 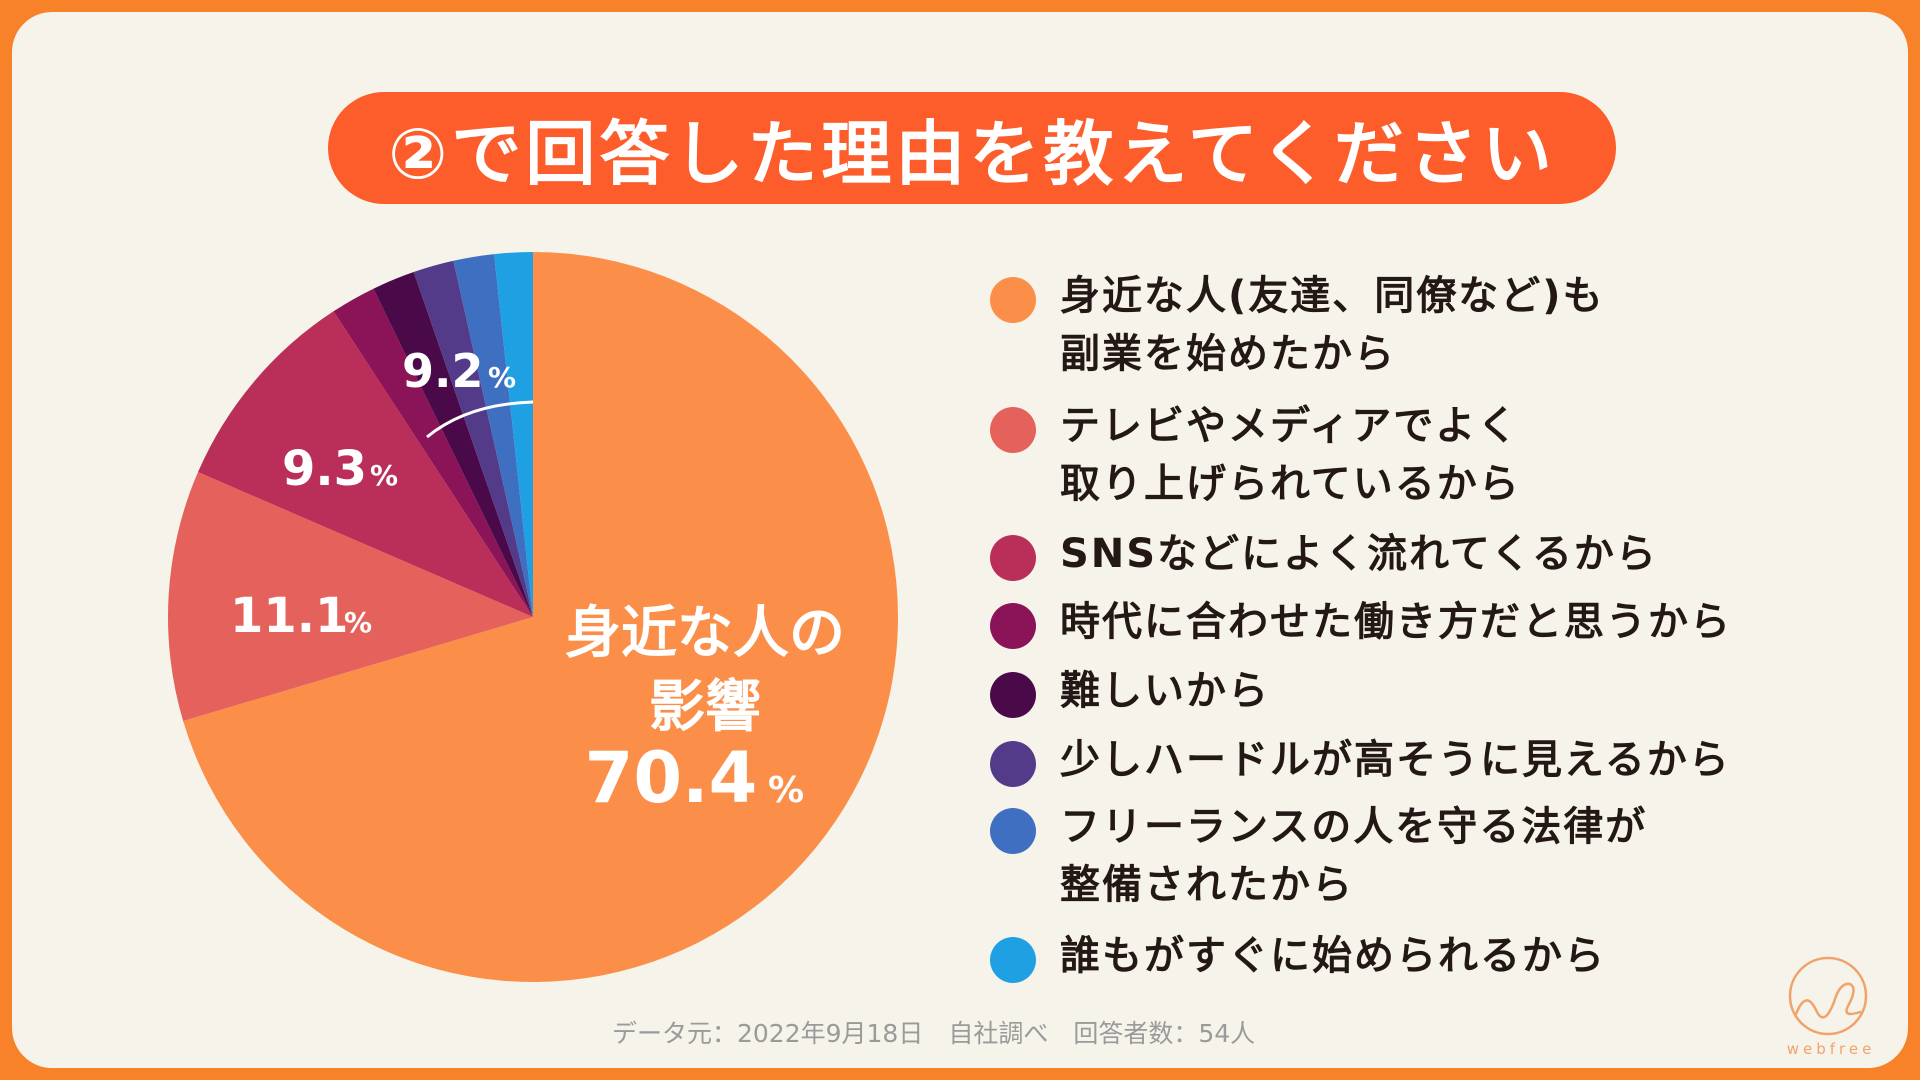 What do you see at coordinates (1395, 760) in the screenshot?
I see `legend-label: 少しハードルが高そうに見えるから` at bounding box center [1395, 760].